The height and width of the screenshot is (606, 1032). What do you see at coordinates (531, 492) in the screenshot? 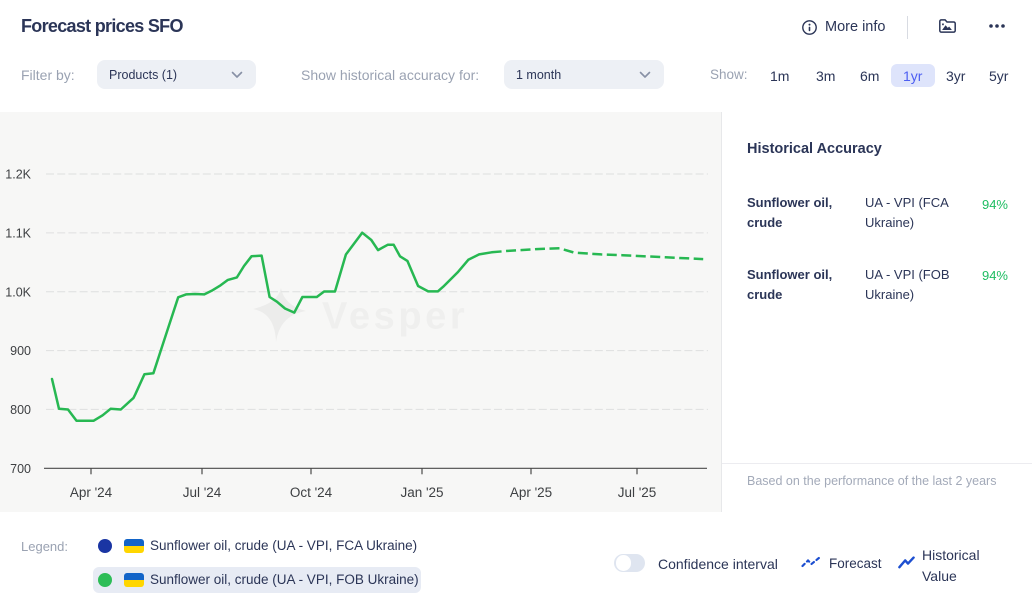
I see `svg-text: Apr '25` at bounding box center [531, 492].